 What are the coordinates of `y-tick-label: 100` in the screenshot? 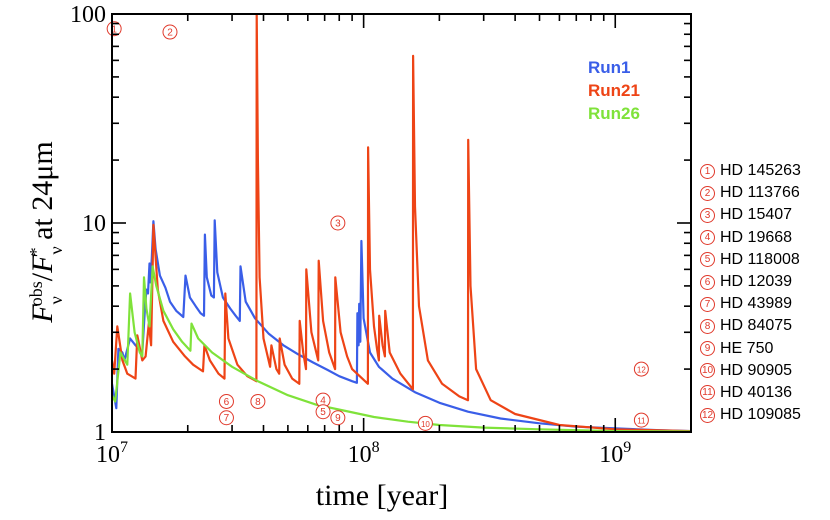 It's located at (88, 15).